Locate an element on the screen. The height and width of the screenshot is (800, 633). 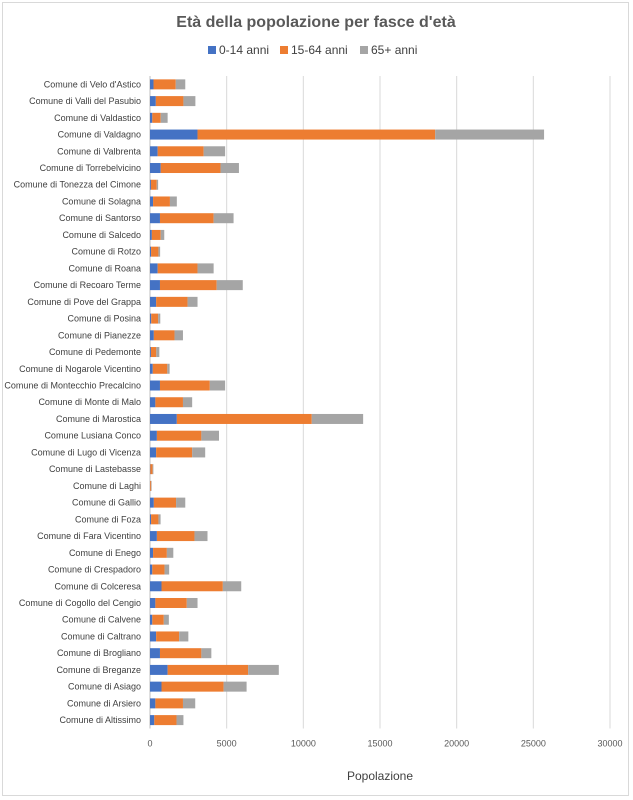
category-label-23: Comune di Lastebasse is located at coordinates (95, 469).